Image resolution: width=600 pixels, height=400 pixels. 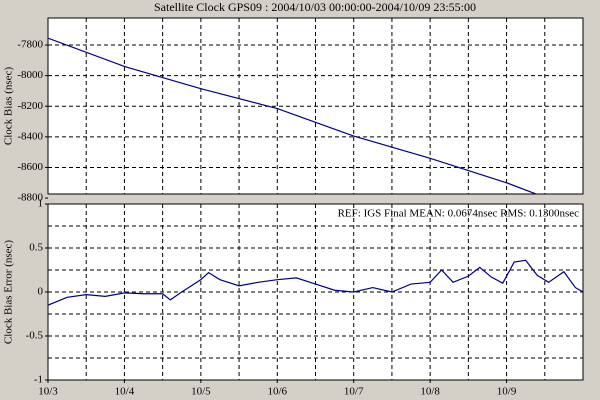 I want to click on y-tick-label: -1, so click(x=38, y=380).